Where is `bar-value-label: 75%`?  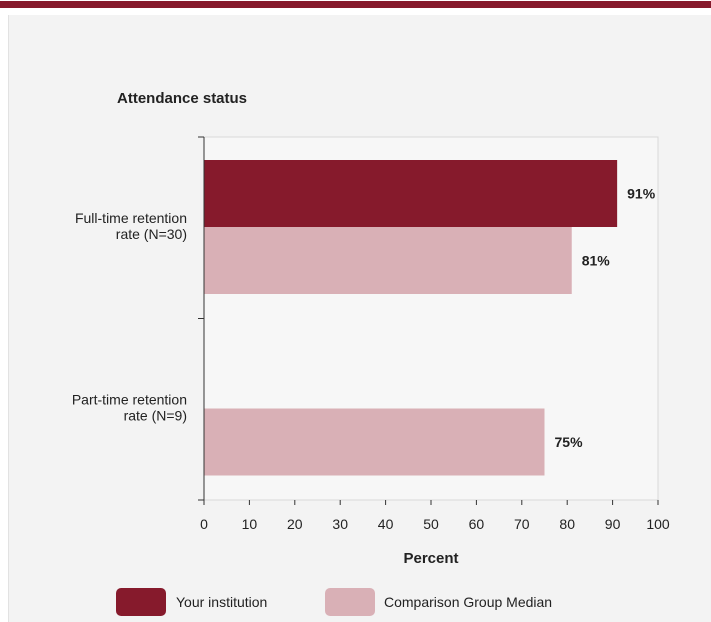
bar-value-label: 75% is located at coordinates (569, 442).